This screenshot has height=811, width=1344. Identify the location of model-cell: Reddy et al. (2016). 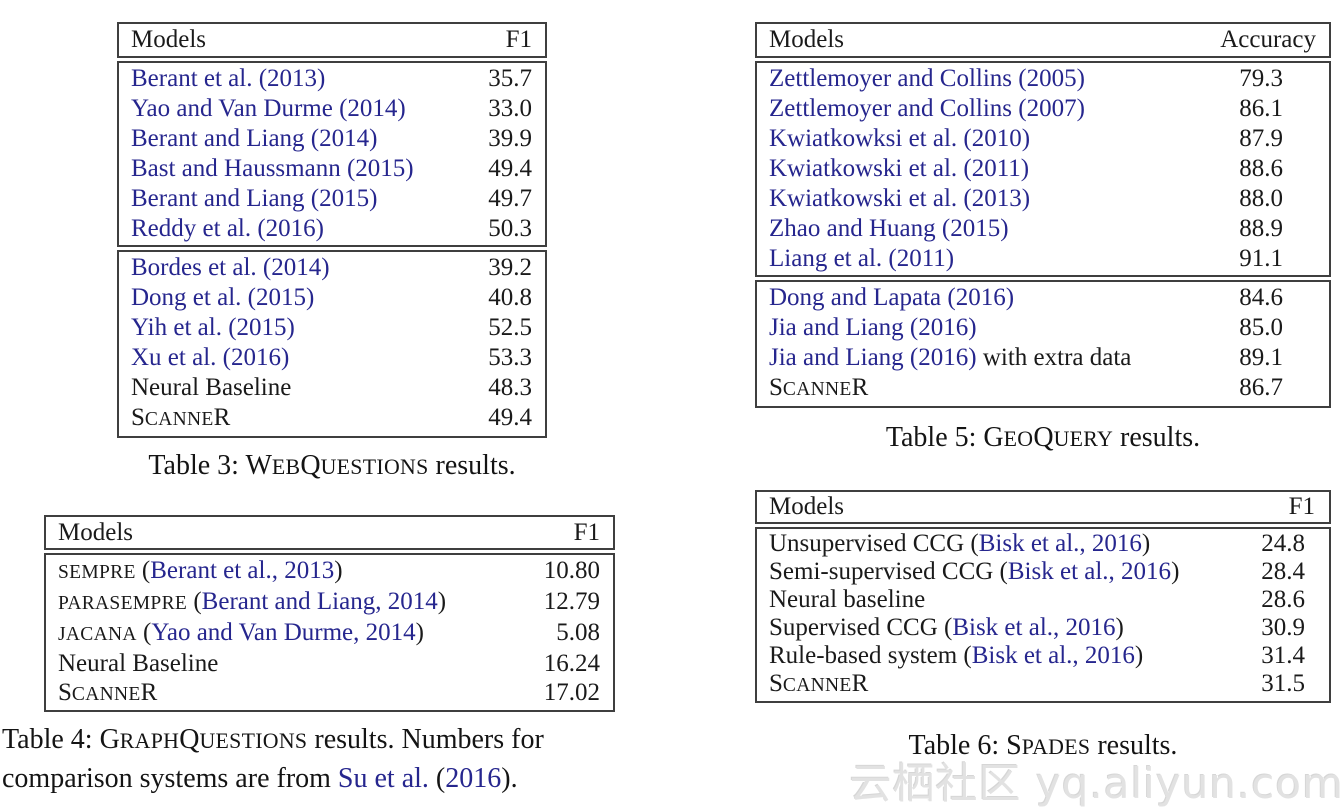
(227, 229).